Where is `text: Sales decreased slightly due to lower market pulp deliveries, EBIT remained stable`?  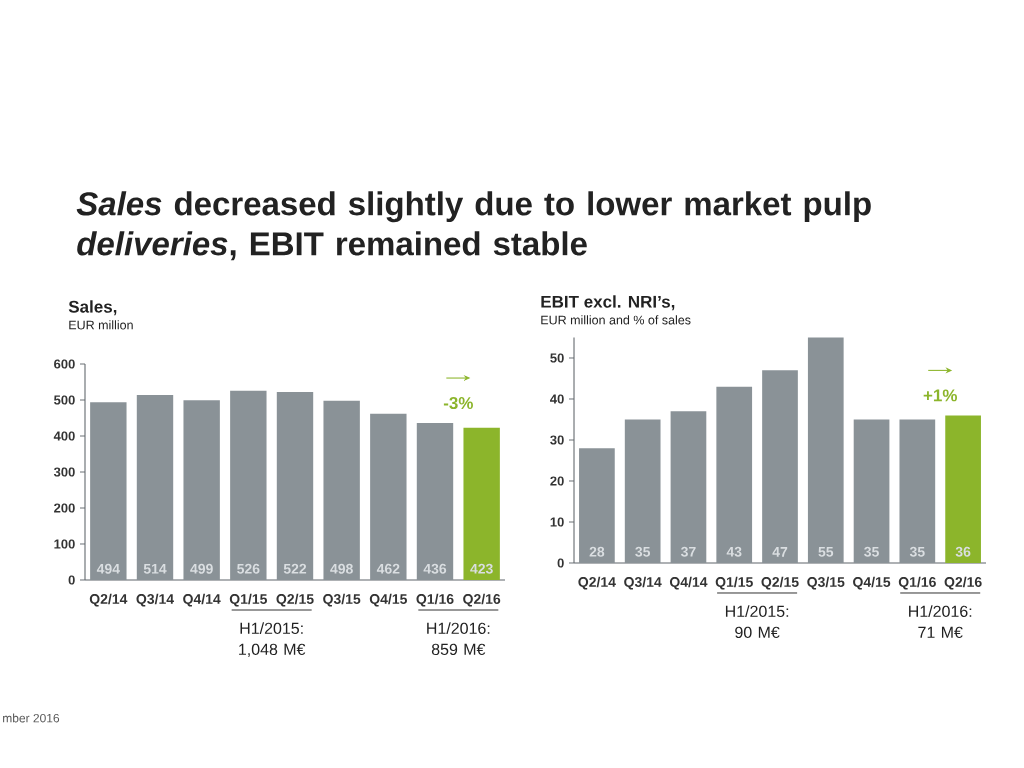 text: Sales decreased slightly due to lower market pulp deliveries, EBIT remained stable is located at coordinates (473, 226).